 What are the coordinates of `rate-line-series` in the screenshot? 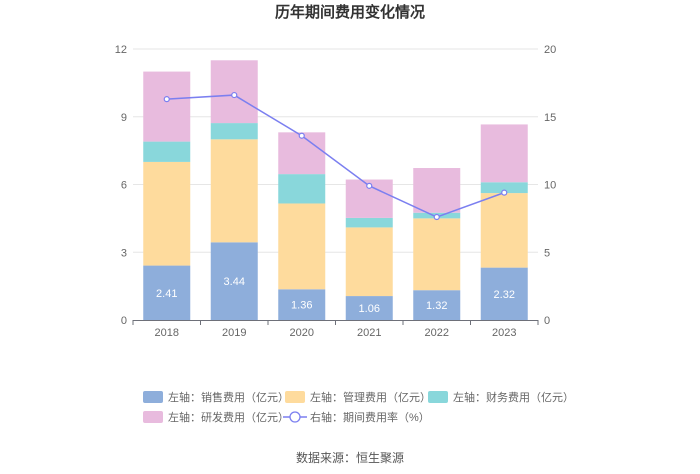 It's located at (335, 156).